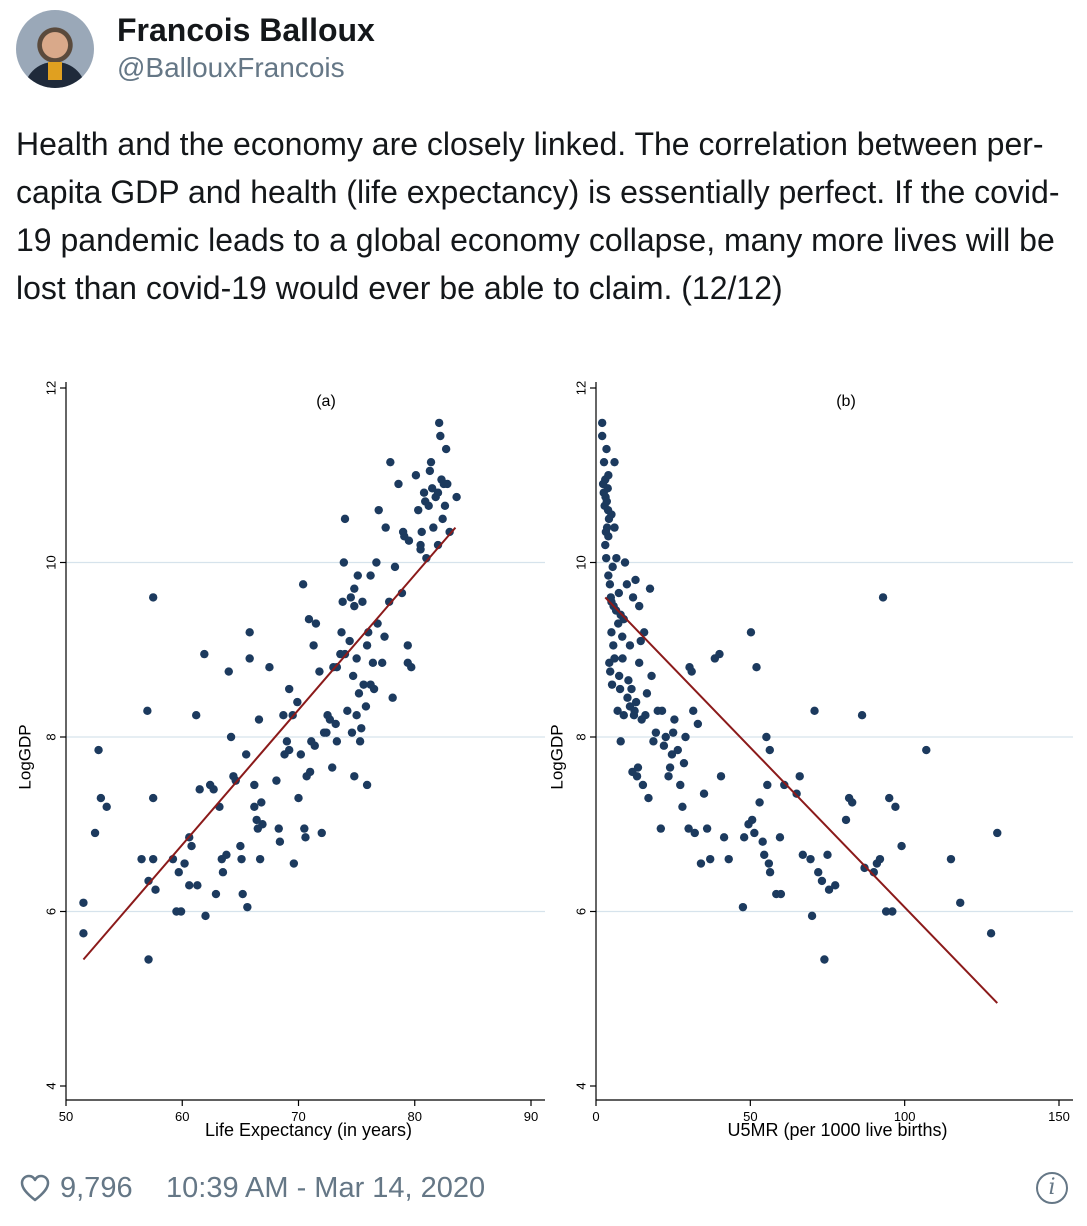 The image size is (1087, 1226). Describe the element at coordinates (50, 1085) in the screenshot. I see `y-tick-label: 4` at that location.